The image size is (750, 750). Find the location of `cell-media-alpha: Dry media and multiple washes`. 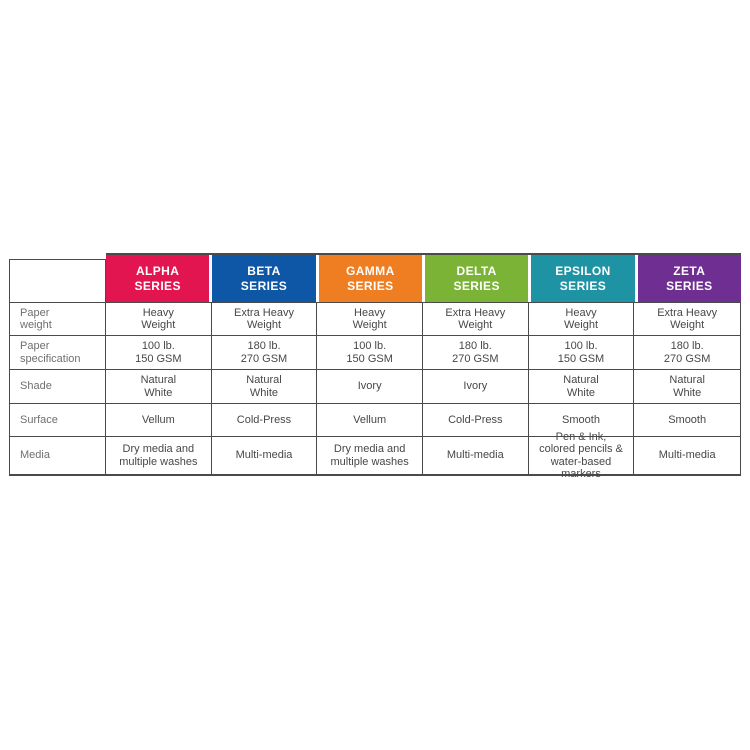

cell-media-alpha: Dry media and multiple washes is located at coordinates (159, 455).